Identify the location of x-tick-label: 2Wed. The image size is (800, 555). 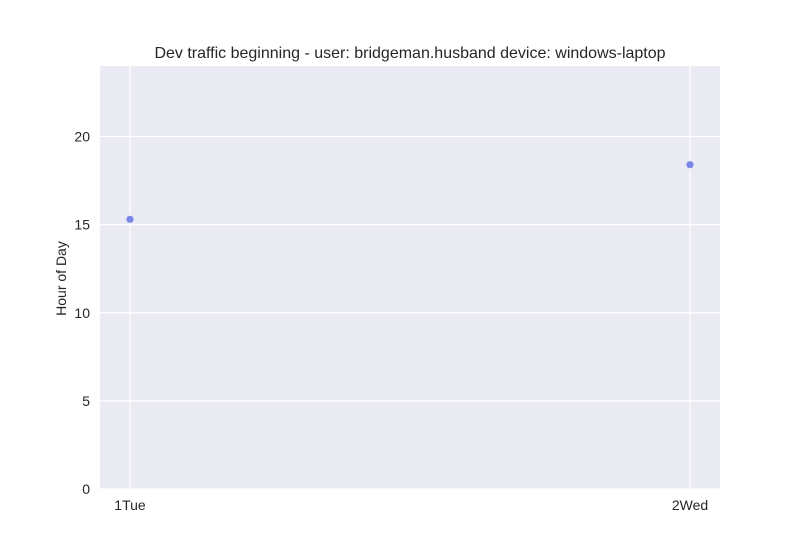
(690, 505).